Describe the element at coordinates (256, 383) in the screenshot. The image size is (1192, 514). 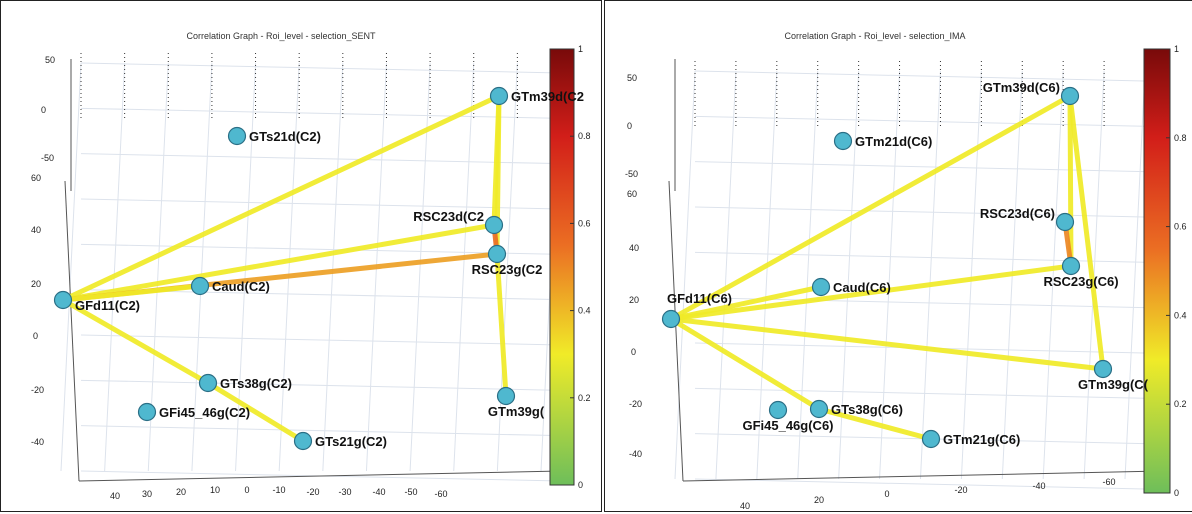
I see `node-label: GTs38g(C2)` at that location.